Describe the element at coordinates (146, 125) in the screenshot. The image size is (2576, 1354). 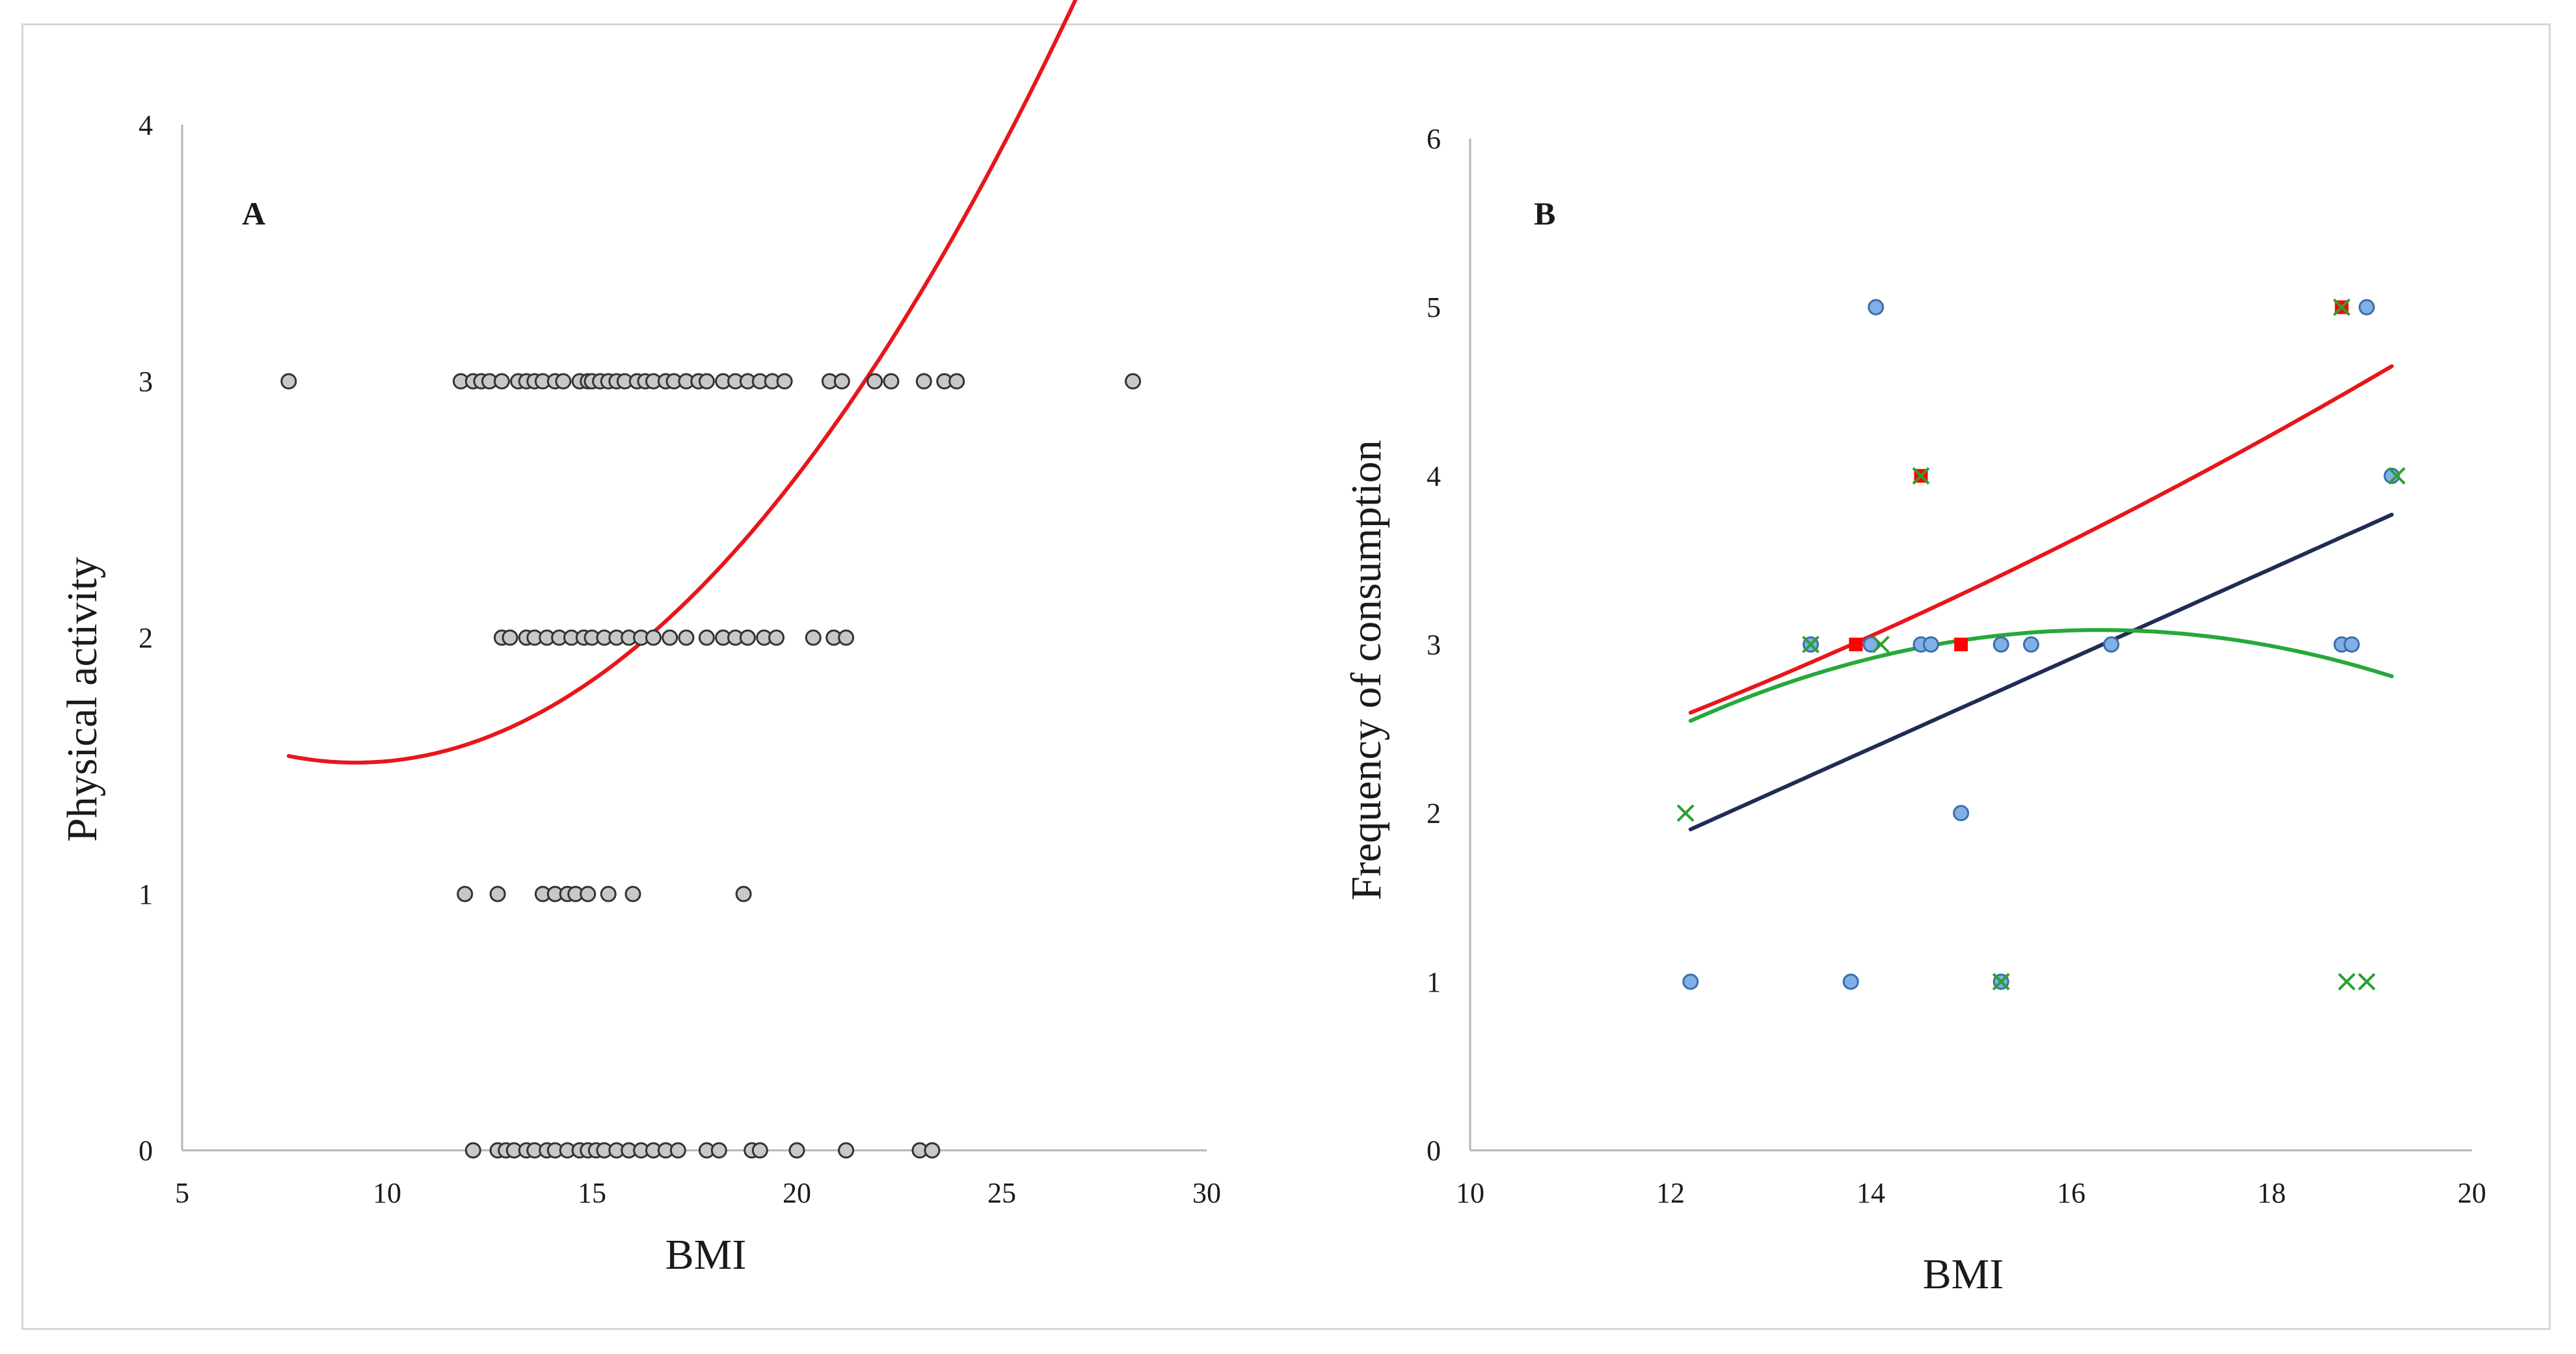
I see `panel-a-y-tick-label: 4` at that location.